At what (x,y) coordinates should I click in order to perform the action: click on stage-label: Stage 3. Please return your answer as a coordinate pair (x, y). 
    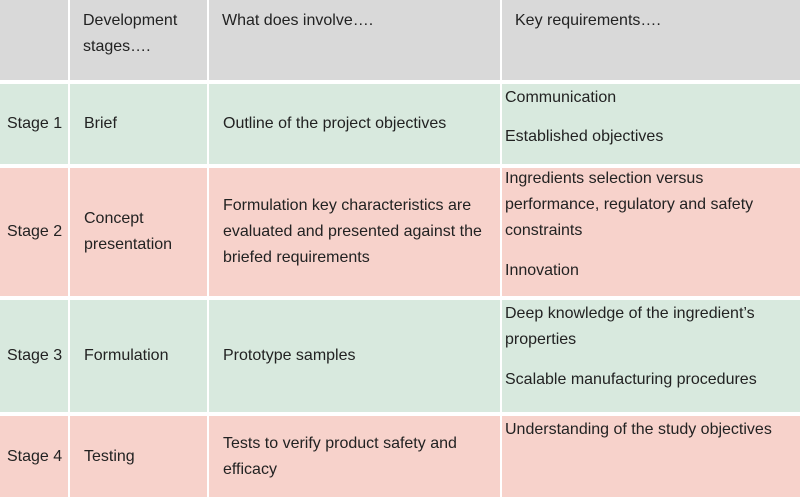
    Looking at the image, I should click on (35, 356).